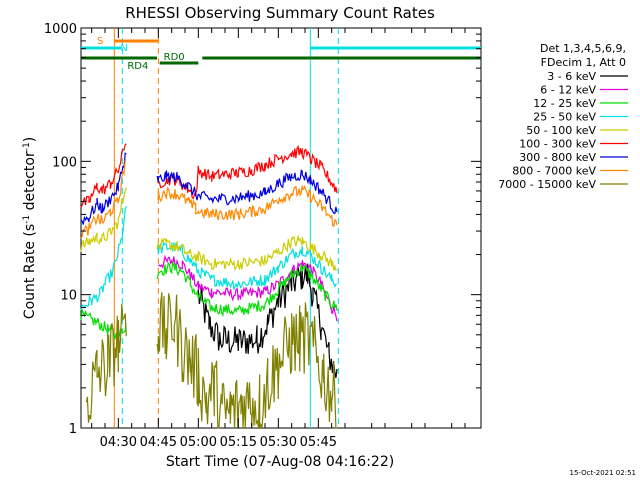  Describe the element at coordinates (137, 66) in the screenshot. I see `decimation-label-rd4: RD4` at that location.